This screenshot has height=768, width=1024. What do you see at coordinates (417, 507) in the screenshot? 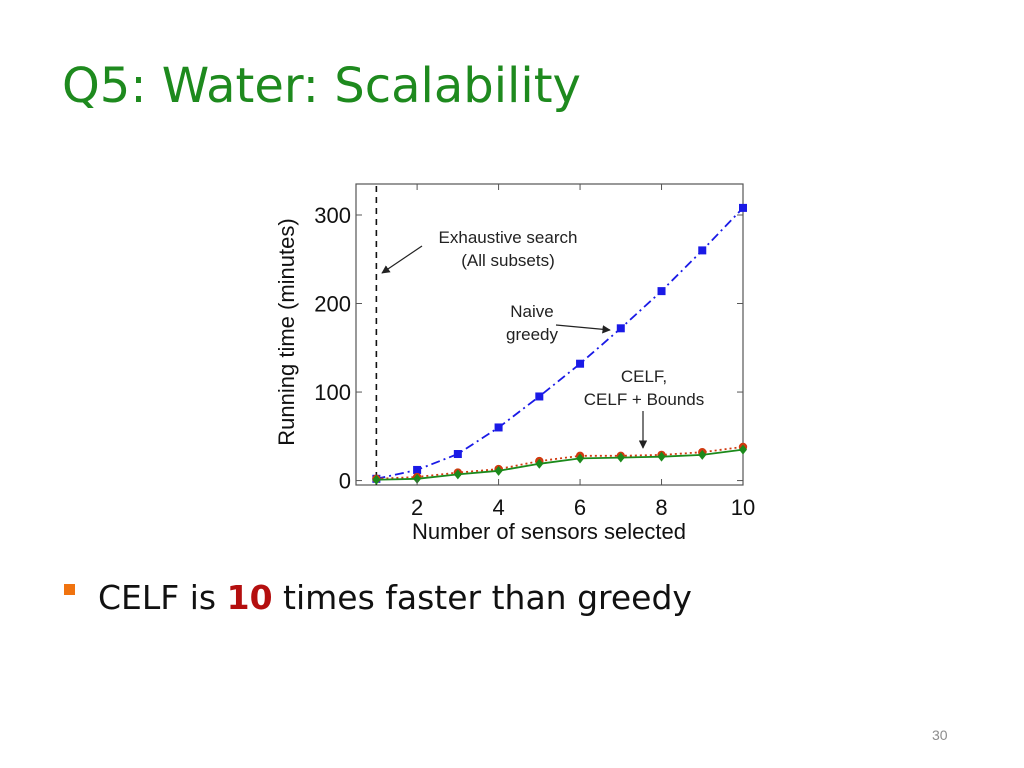
I see `x-tick-label: 2` at bounding box center [417, 507].